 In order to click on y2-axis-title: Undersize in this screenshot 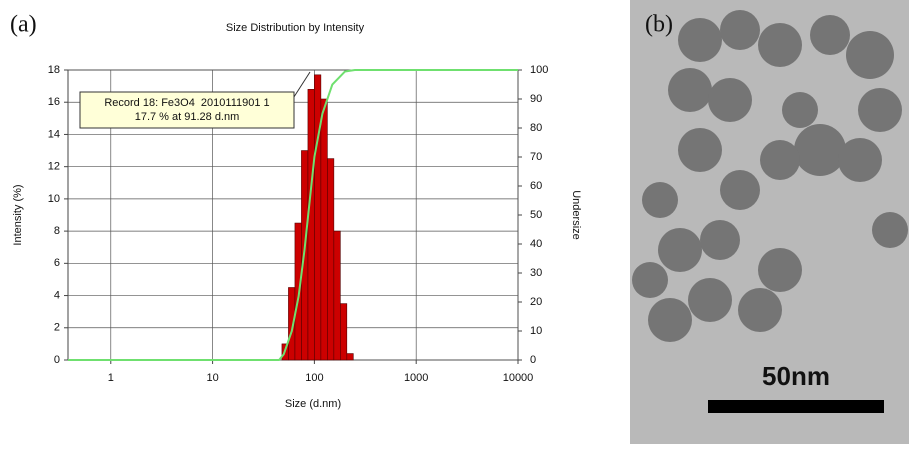, I will do `click(576, 215)`.